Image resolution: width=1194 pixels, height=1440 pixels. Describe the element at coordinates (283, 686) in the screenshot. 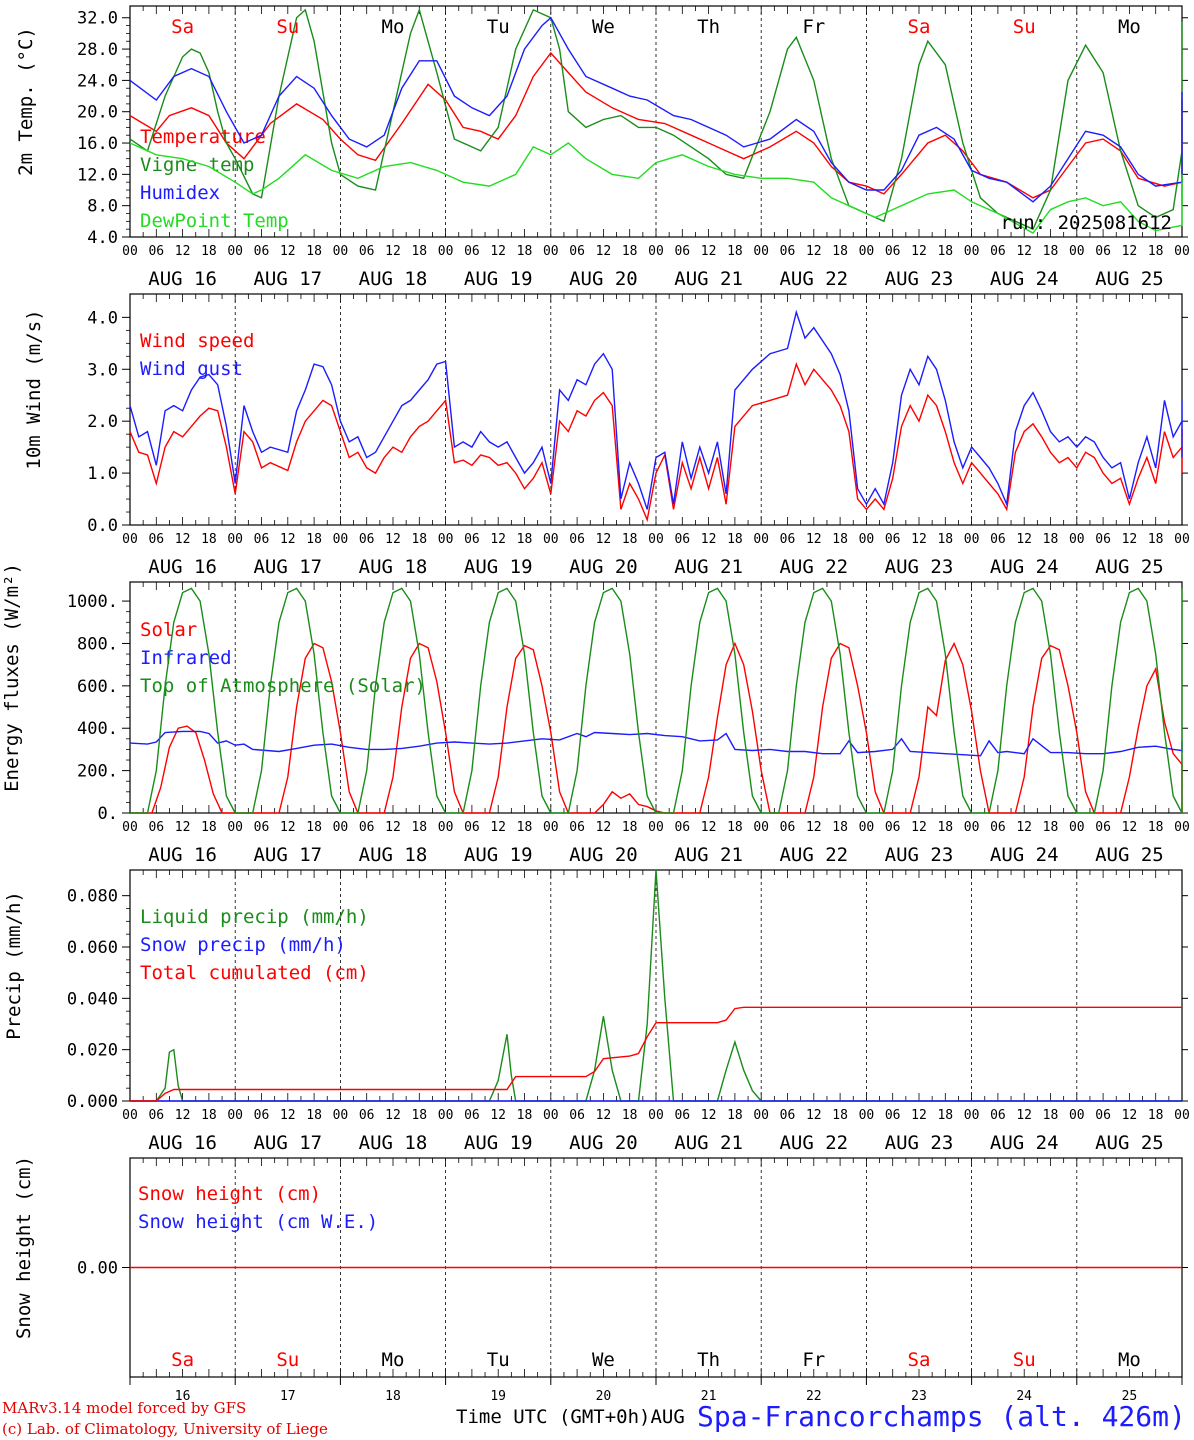

I see `legend-entry: Top of Atmosphere (Solar)` at that location.